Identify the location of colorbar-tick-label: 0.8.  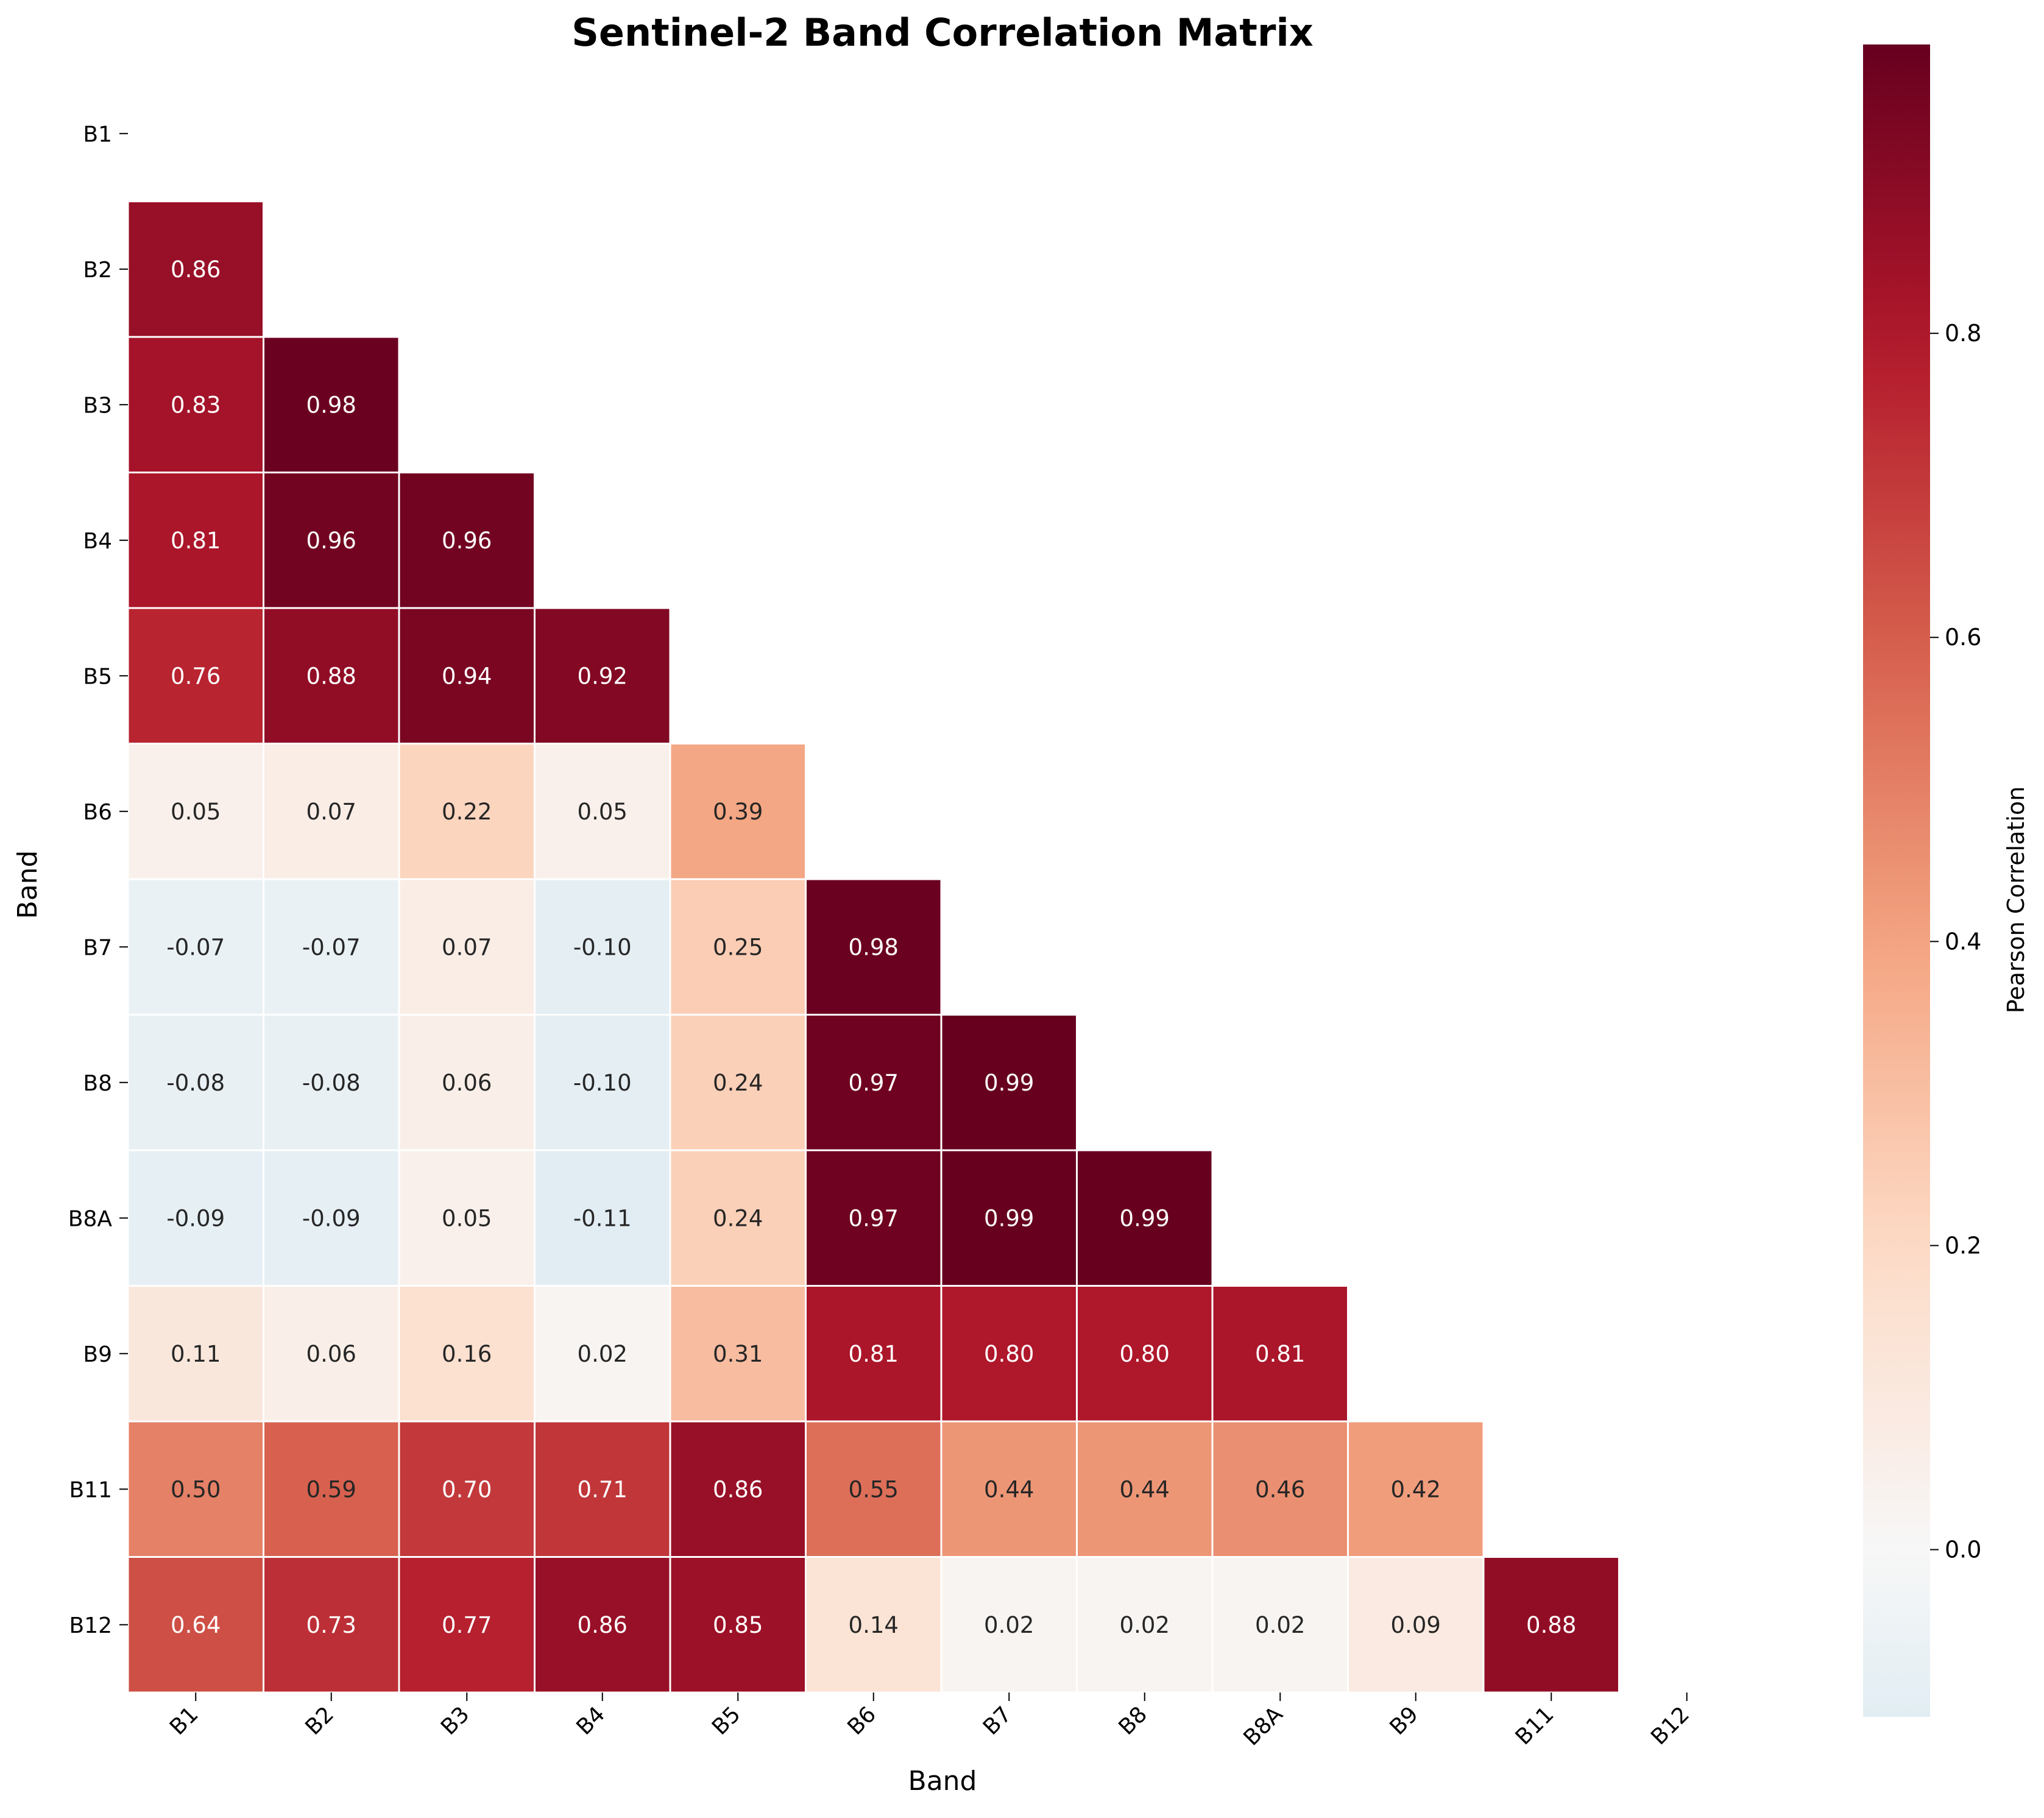
(1963, 333).